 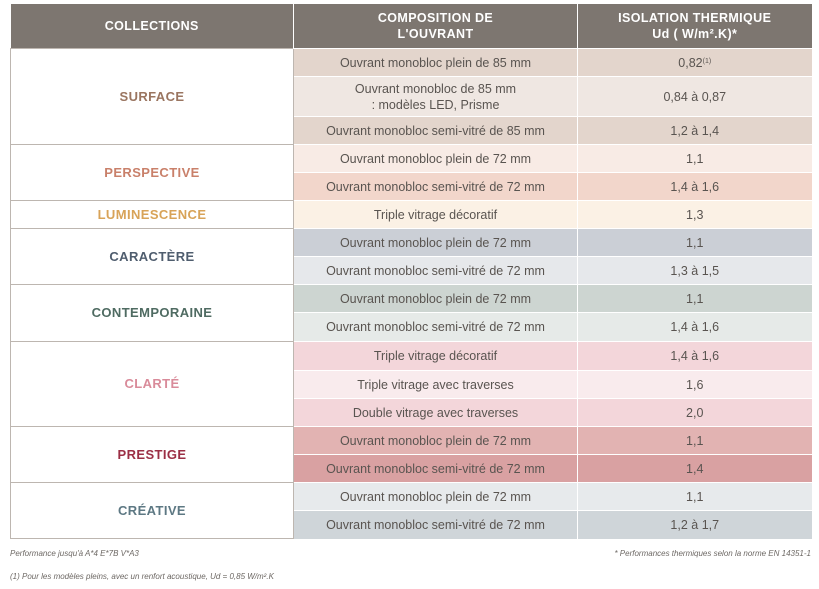 I want to click on isolation-value: 1,2 à 1,7, so click(x=695, y=524).